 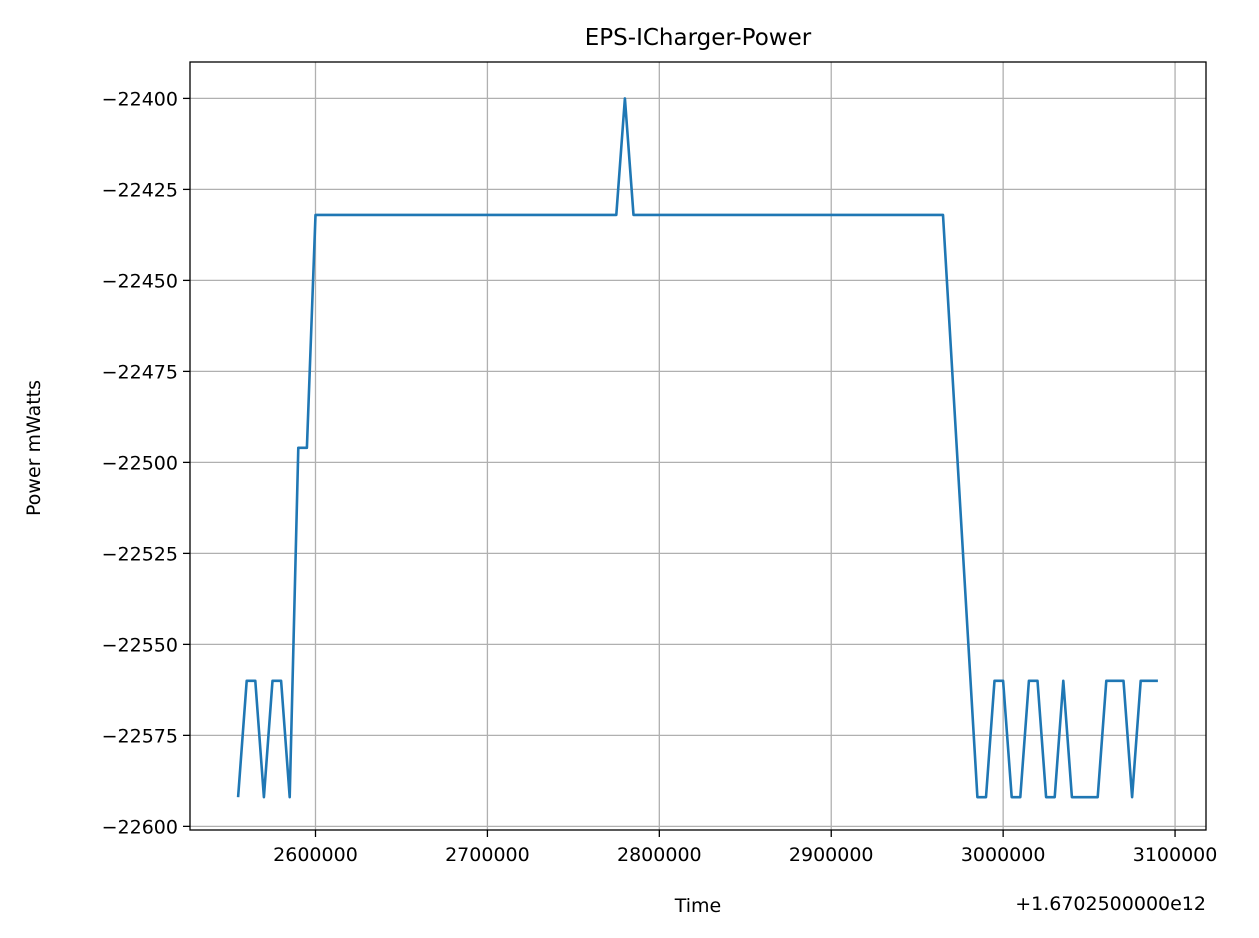 What do you see at coordinates (698, 38) in the screenshot?
I see `chart-title: EPS-ICharger-Power` at bounding box center [698, 38].